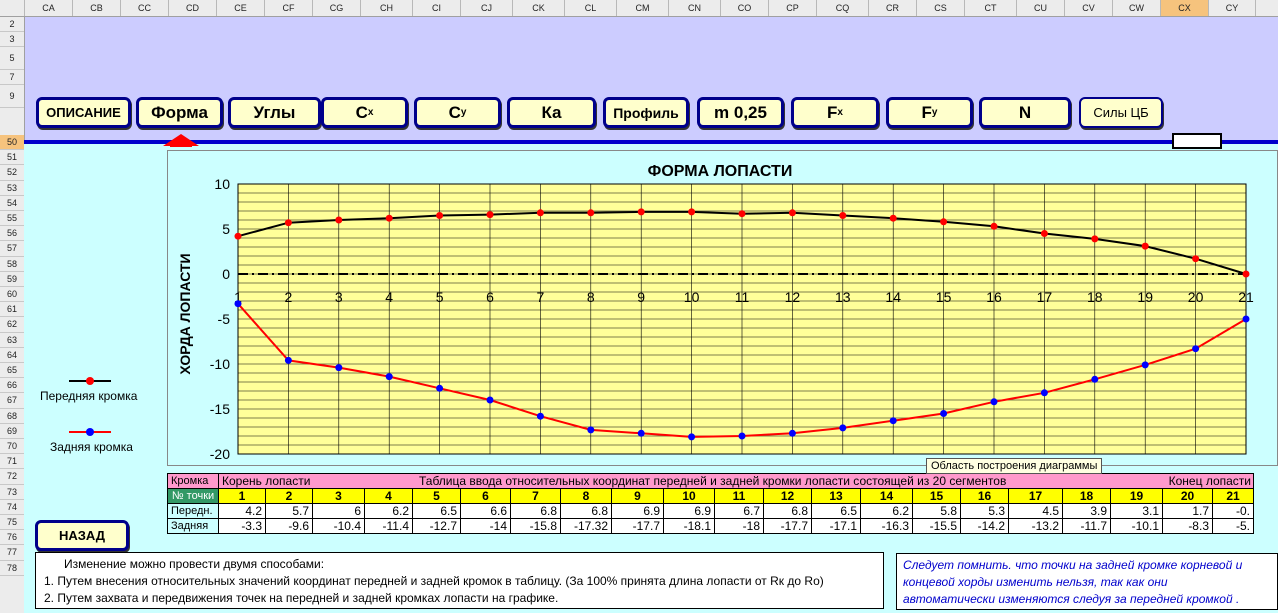 Image resolution: width=1278 pixels, height=613 pixels. What do you see at coordinates (1185, 8) in the screenshot?
I see `column-header-cx: CX` at bounding box center [1185, 8].